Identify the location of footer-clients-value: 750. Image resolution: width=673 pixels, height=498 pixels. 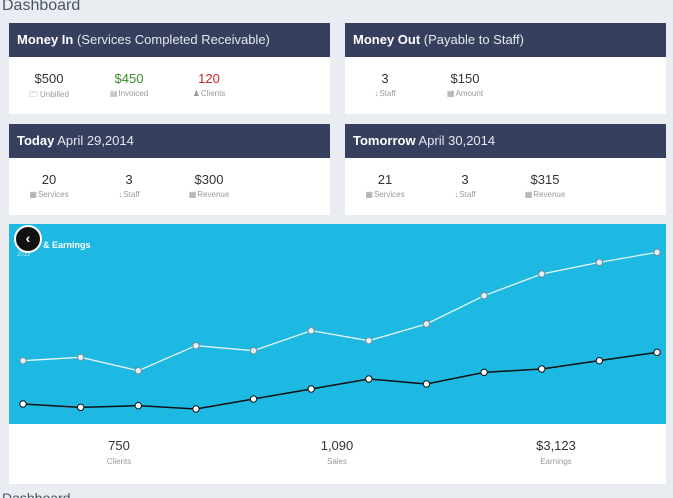
(119, 445).